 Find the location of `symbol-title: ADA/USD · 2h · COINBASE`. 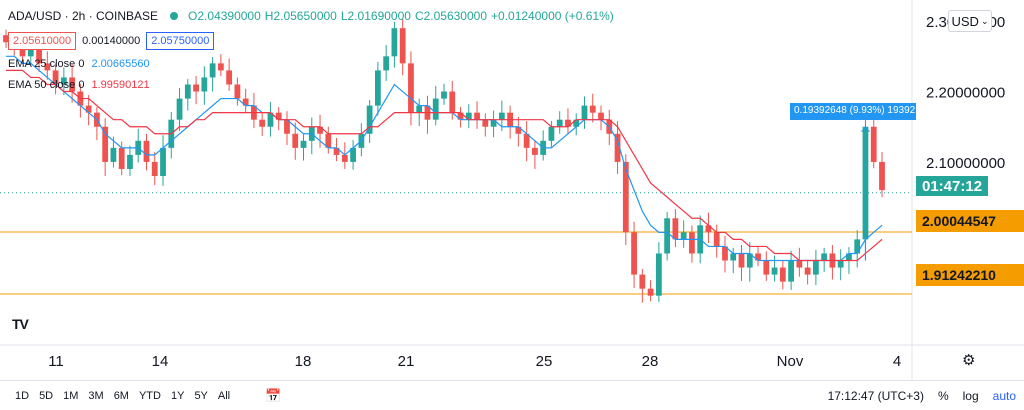

symbol-title: ADA/USD · 2h · COINBASE is located at coordinates (83, 16).